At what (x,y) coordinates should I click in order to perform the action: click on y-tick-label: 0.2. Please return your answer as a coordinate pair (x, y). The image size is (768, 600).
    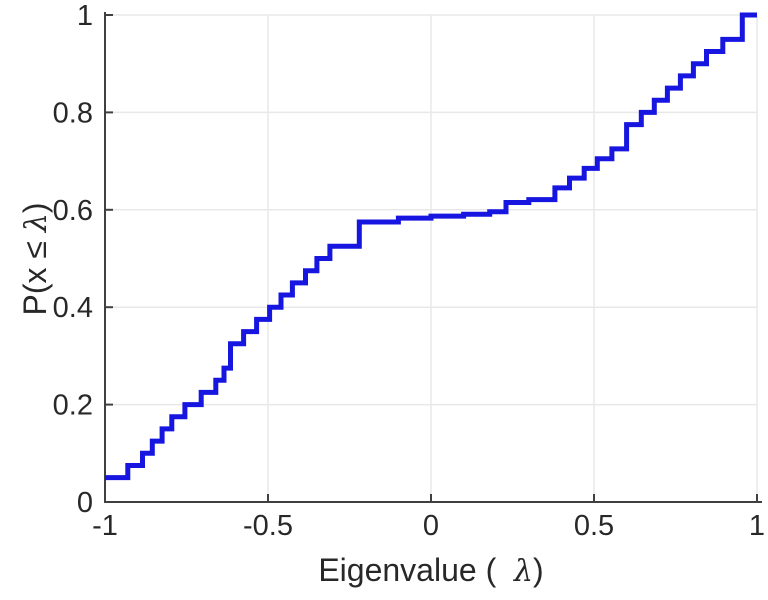
    Looking at the image, I should click on (73, 406).